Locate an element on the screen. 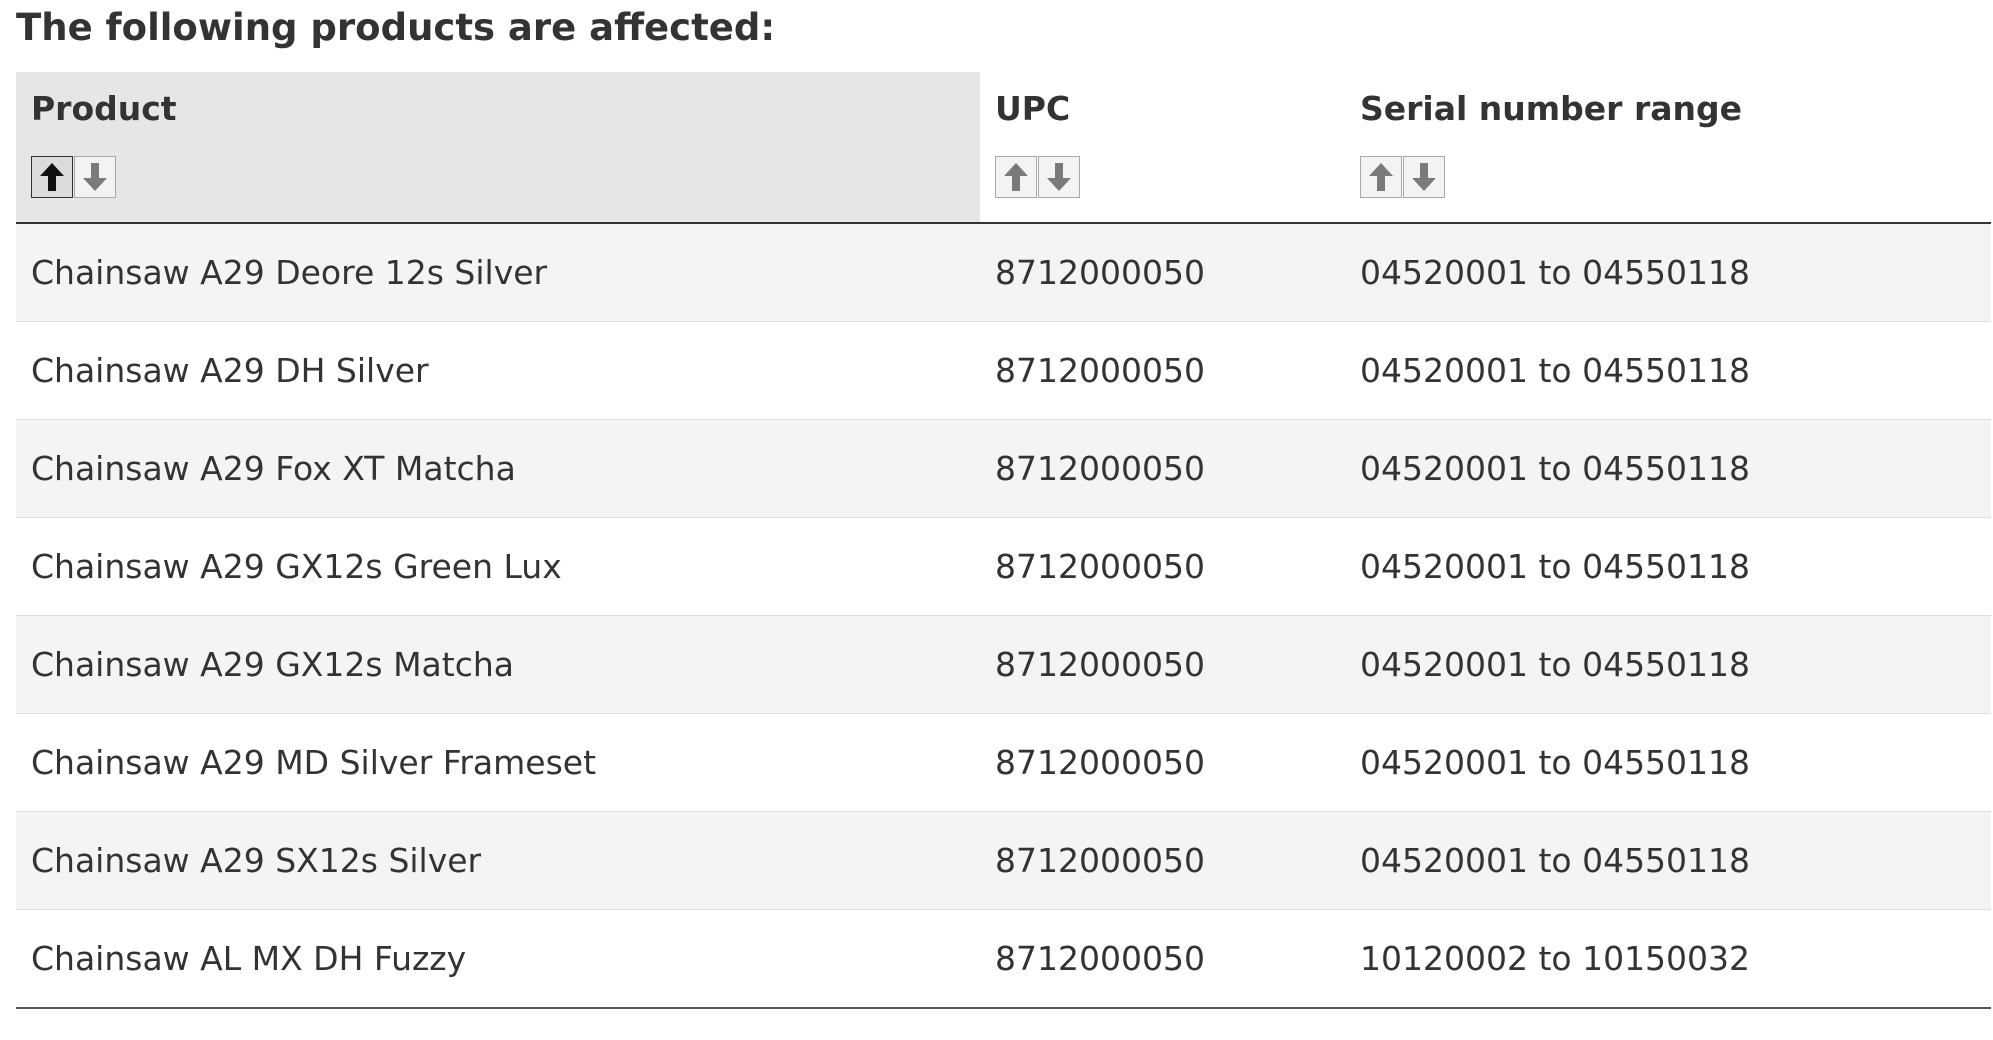 The height and width of the screenshot is (1040, 1993). sort-descending-button-product is located at coordinates (95, 177).